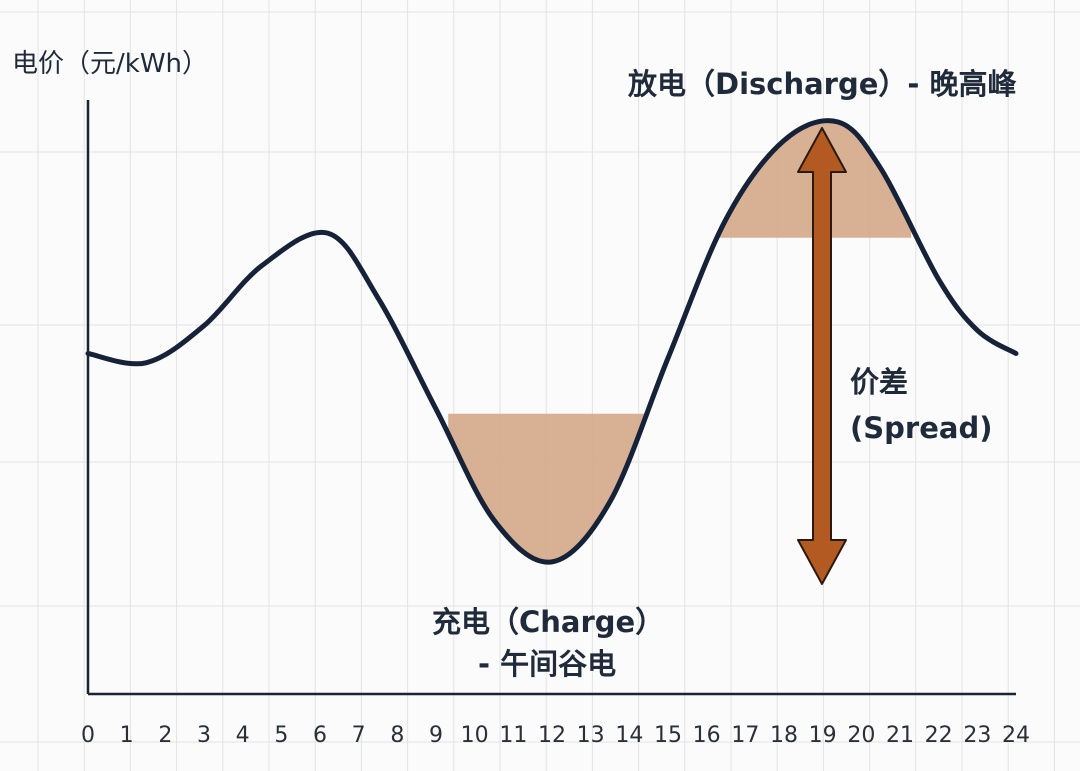 This screenshot has width=1080, height=771. Describe the element at coordinates (513, 735) in the screenshot. I see `x-tick-label: 11` at that location.